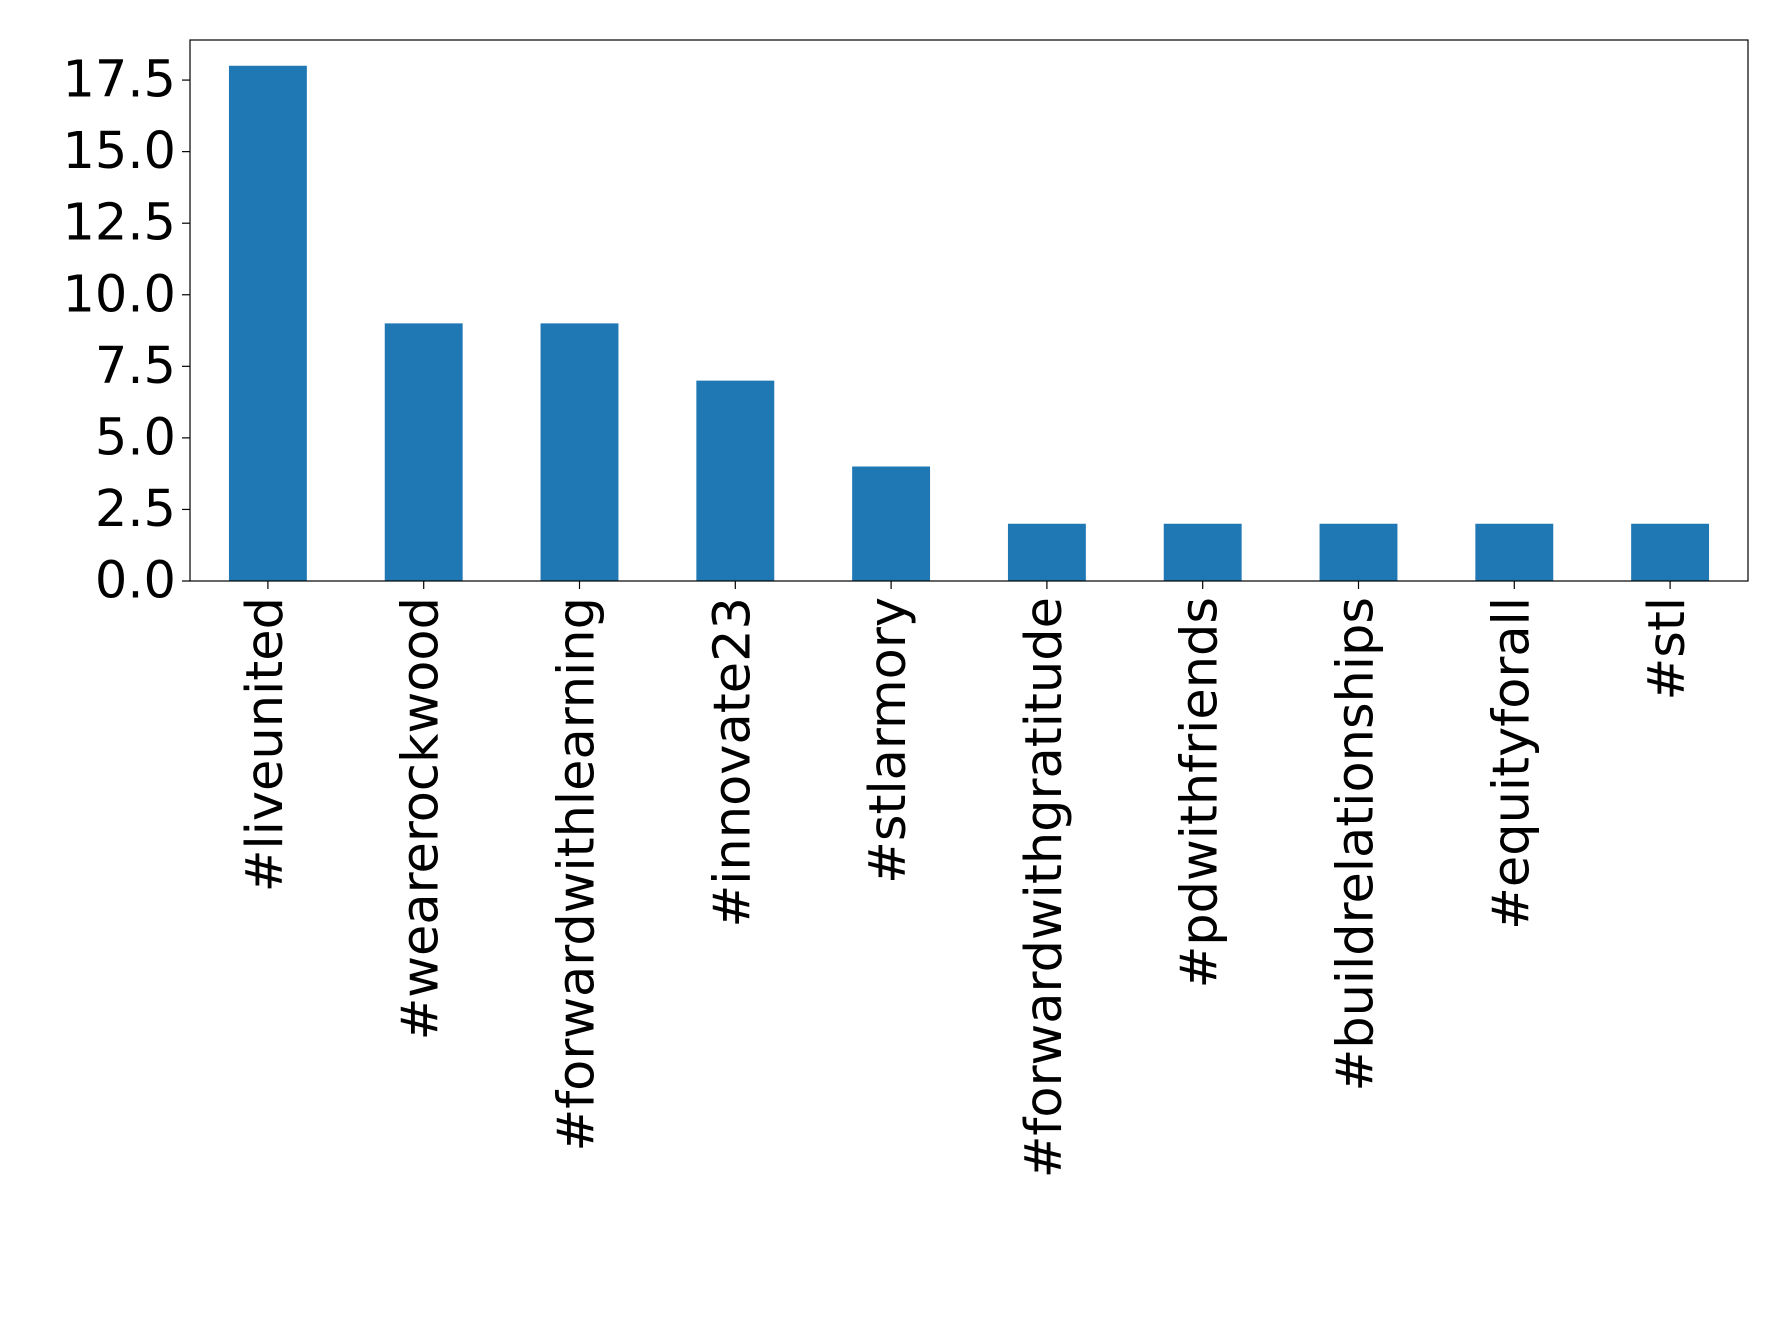  Describe the element at coordinates (421, 818) in the screenshot. I see `x-tick-label: #wearerockwood` at that location.